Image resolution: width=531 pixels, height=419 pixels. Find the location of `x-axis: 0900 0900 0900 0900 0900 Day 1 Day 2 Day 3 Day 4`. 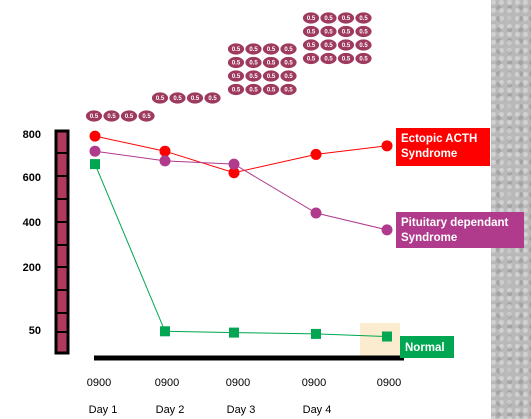

x-axis: 0900 0900 0900 0900 0900 Day 1 Day 2 Day 3 Day 4 is located at coordinates (245, 385).